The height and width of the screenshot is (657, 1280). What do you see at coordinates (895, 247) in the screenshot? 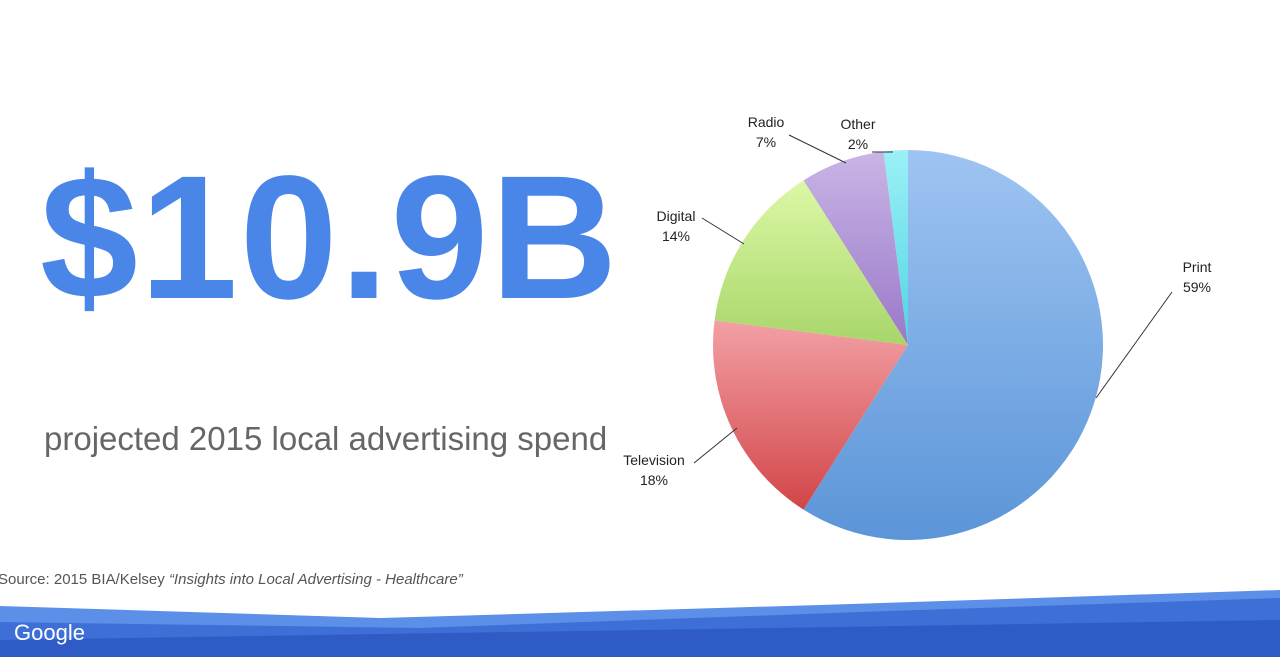
I see `pie-slice-other` at bounding box center [895, 247].